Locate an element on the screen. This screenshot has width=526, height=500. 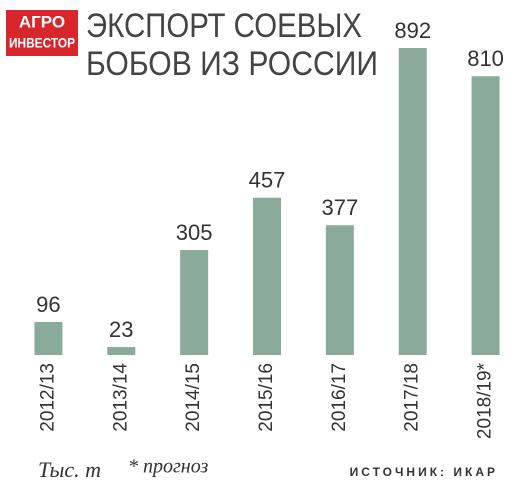
value-label: 810 is located at coordinates (485, 58).